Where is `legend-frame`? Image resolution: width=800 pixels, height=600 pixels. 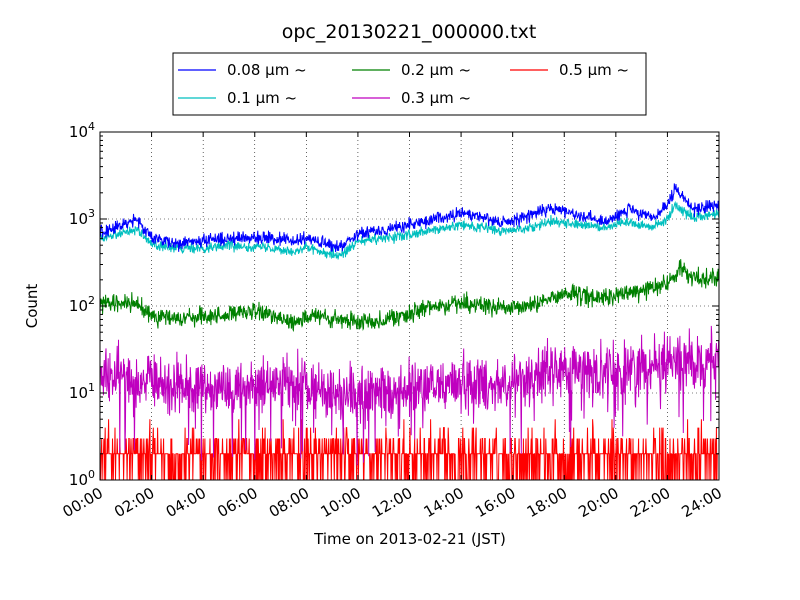
legend-frame is located at coordinates (409, 84).